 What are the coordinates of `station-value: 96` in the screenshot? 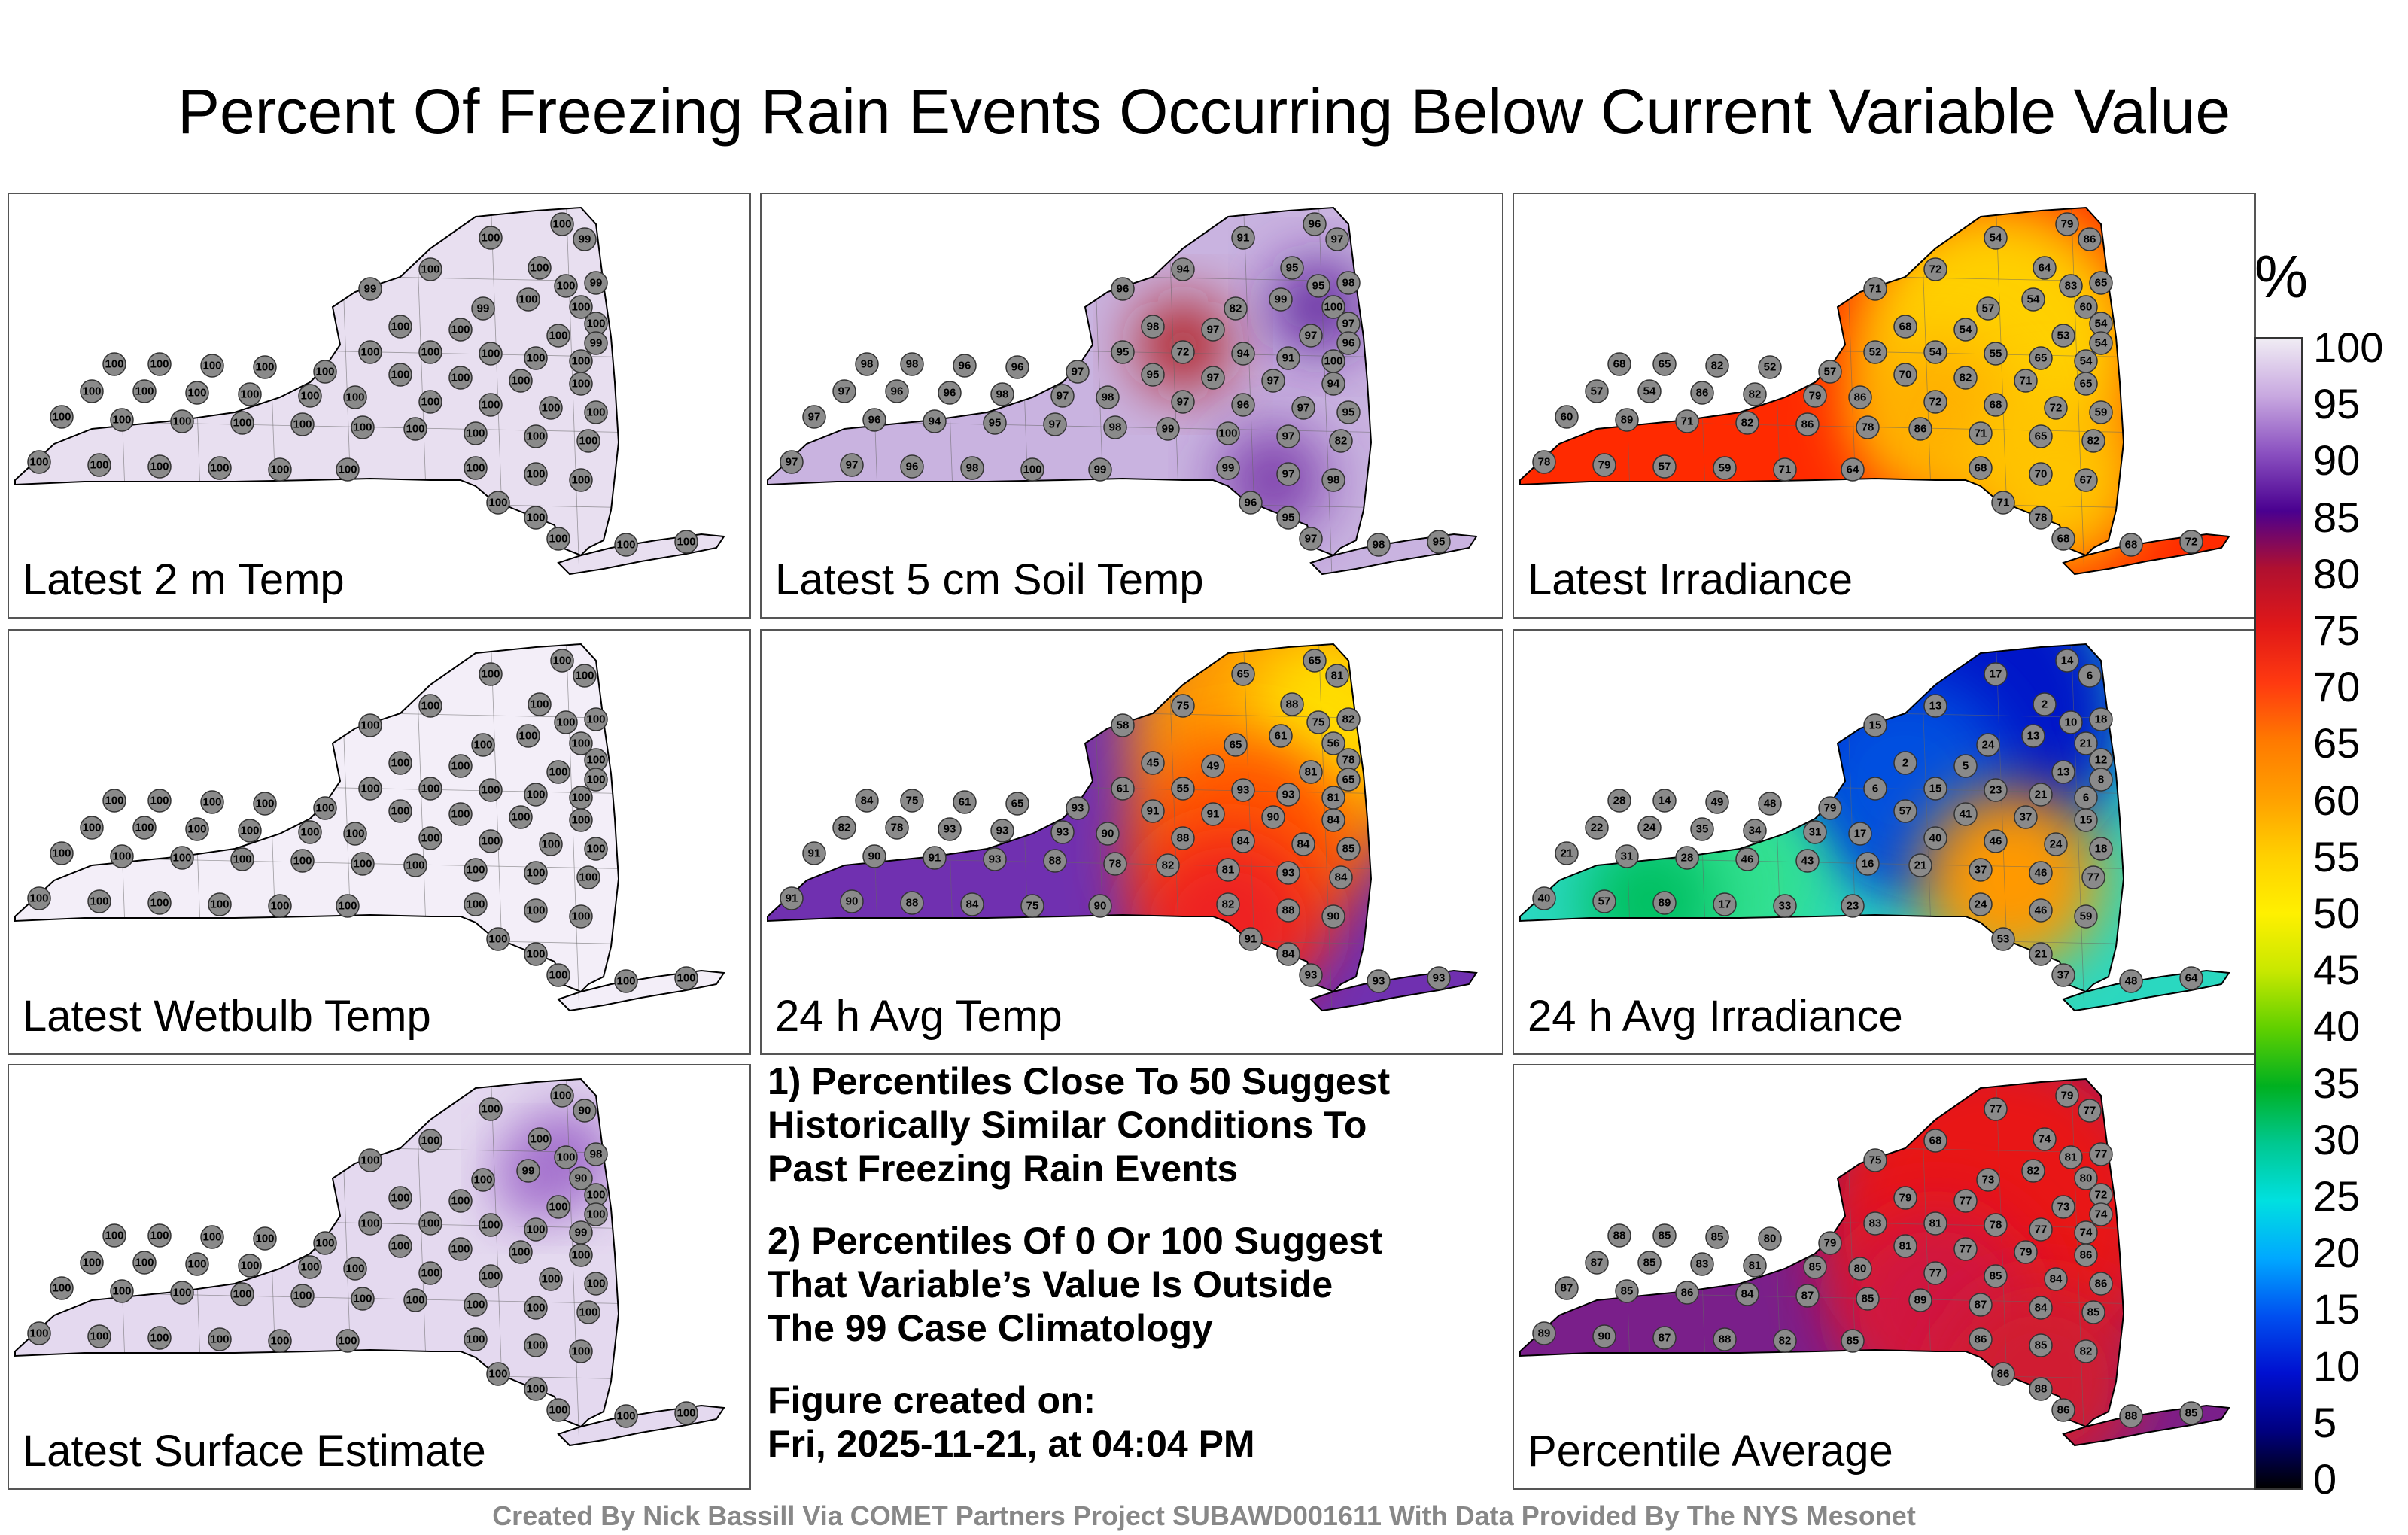 It's located at (912, 466).